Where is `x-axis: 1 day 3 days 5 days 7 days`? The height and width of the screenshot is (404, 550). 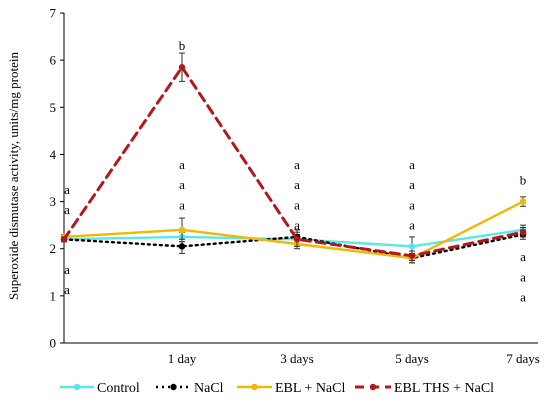 x-axis: 1 day 3 days 5 days 7 days is located at coordinates (302, 354).